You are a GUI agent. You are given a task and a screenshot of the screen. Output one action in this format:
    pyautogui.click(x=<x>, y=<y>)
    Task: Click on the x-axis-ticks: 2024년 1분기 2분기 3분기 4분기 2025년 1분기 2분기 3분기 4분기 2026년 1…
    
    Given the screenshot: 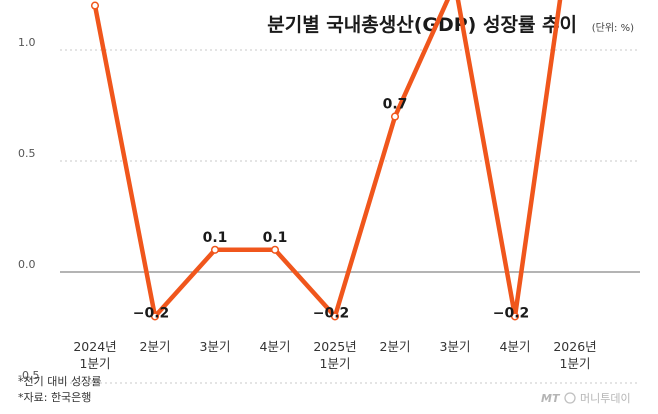 What is the action you would take?
    pyautogui.click(x=334, y=355)
    